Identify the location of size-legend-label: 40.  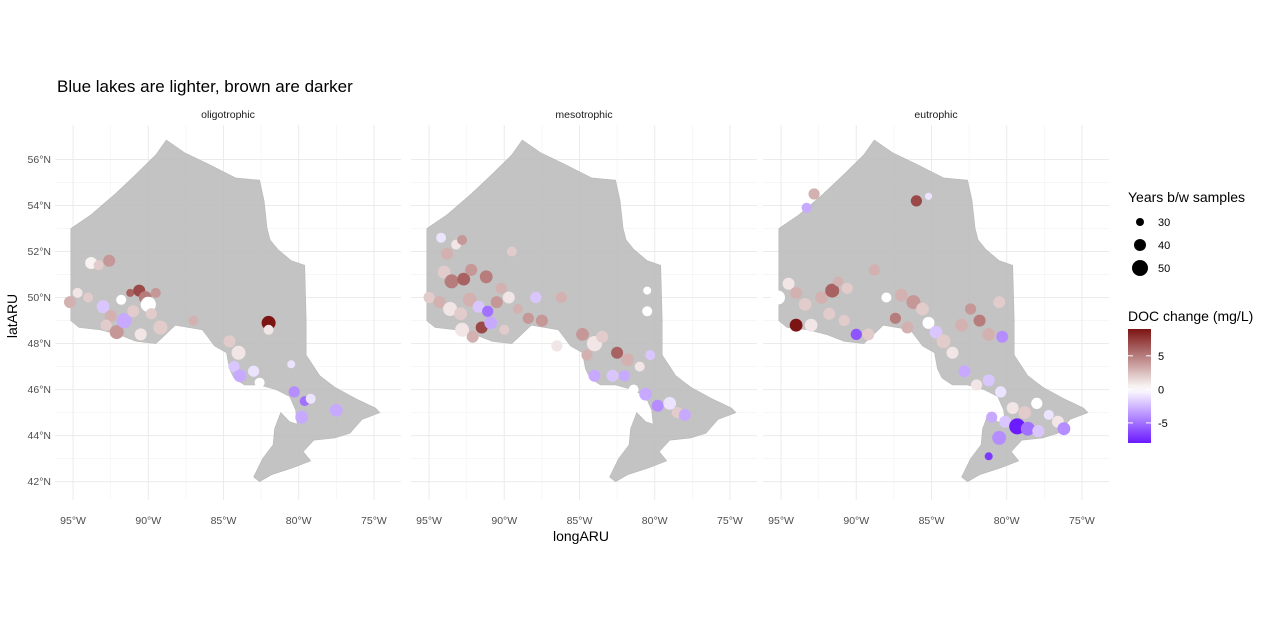
(1164, 246).